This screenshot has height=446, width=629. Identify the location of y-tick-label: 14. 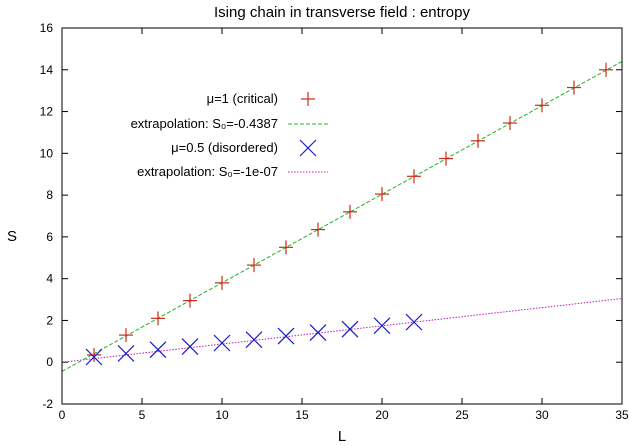
(47, 70).